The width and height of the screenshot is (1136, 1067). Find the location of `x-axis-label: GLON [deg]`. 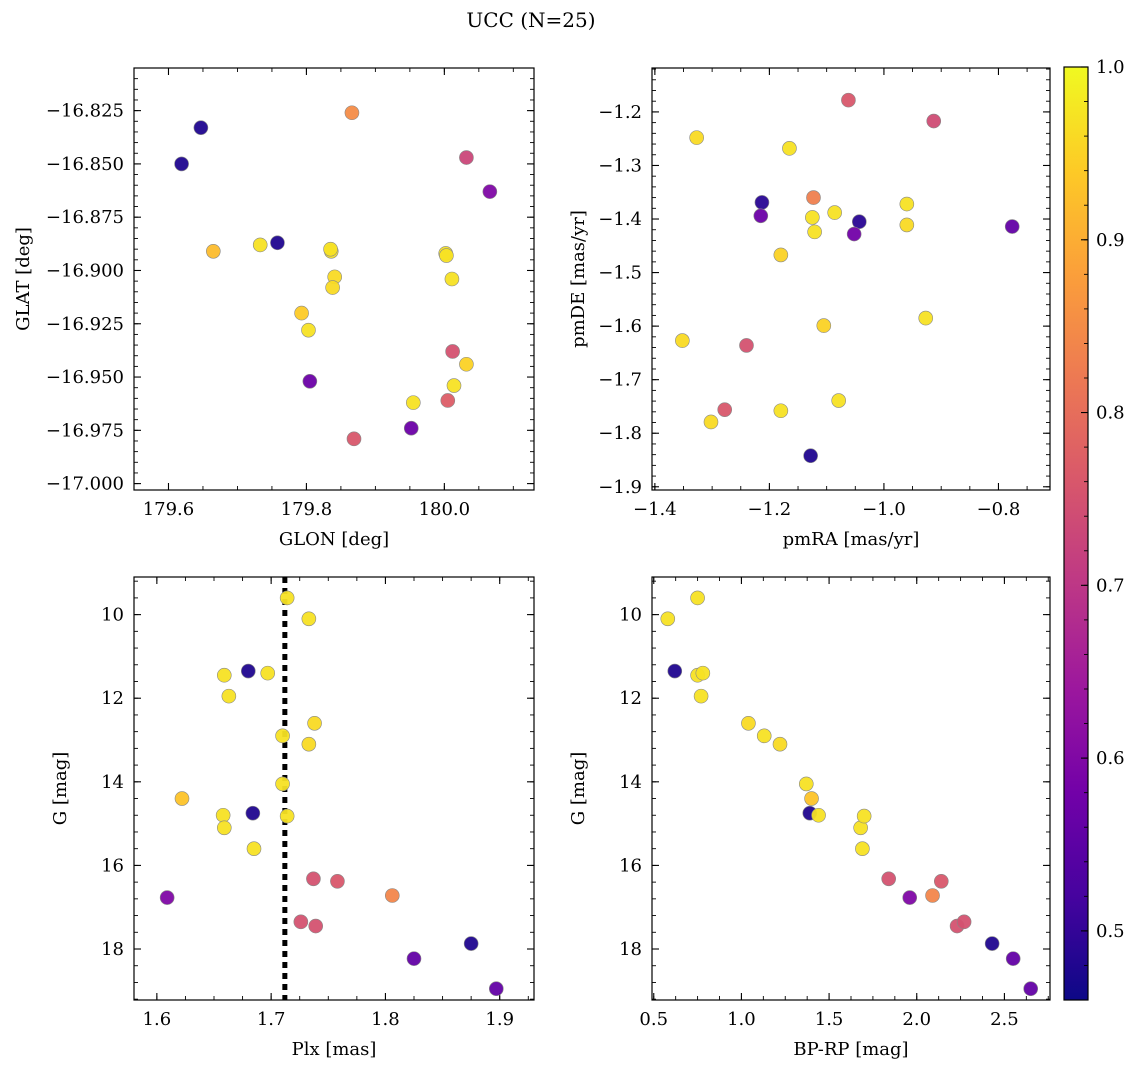

x-axis-label: GLON [deg] is located at coordinates (334, 539).